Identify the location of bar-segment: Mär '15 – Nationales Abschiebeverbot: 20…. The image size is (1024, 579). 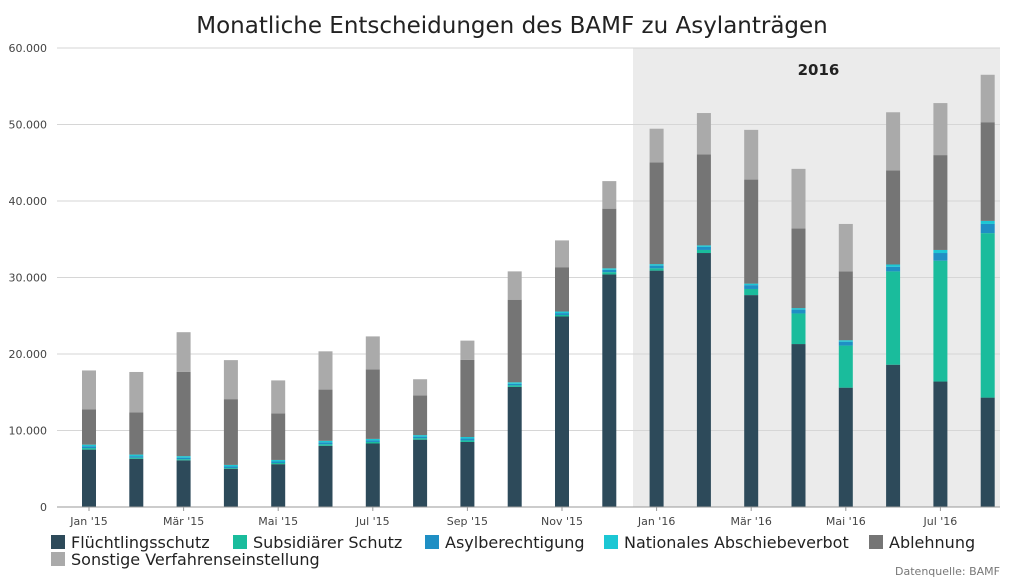
(183, 457).